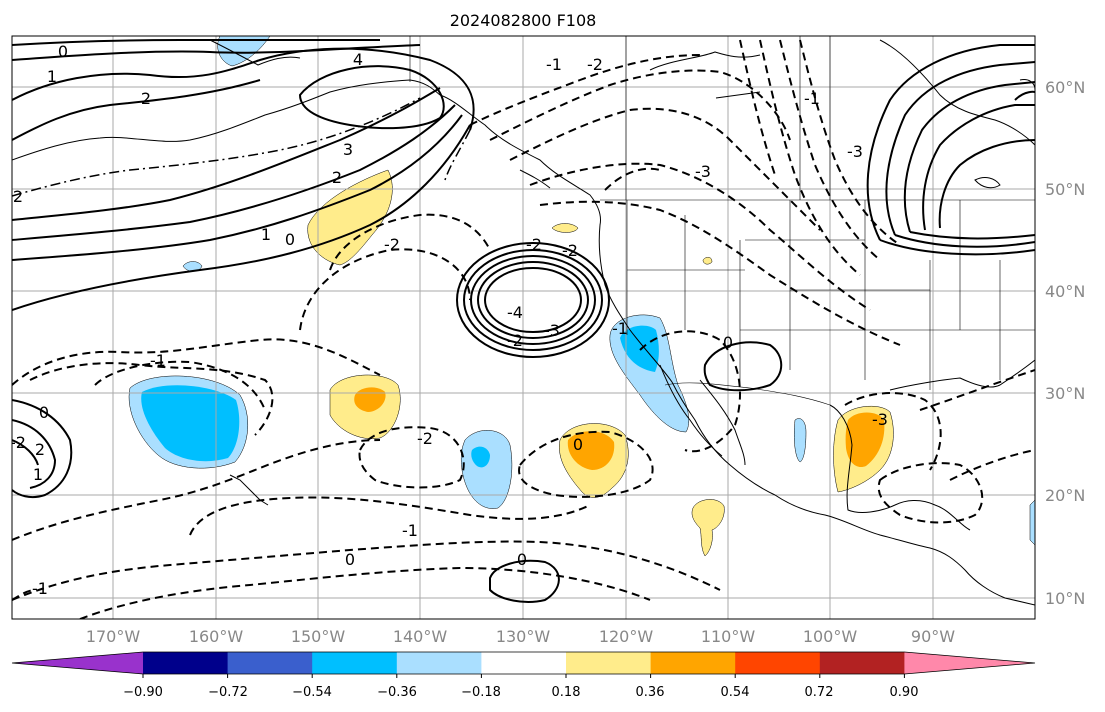  What do you see at coordinates (228, 692) in the screenshot?
I see `colorbar-tick-label: −0.72` at bounding box center [228, 692].